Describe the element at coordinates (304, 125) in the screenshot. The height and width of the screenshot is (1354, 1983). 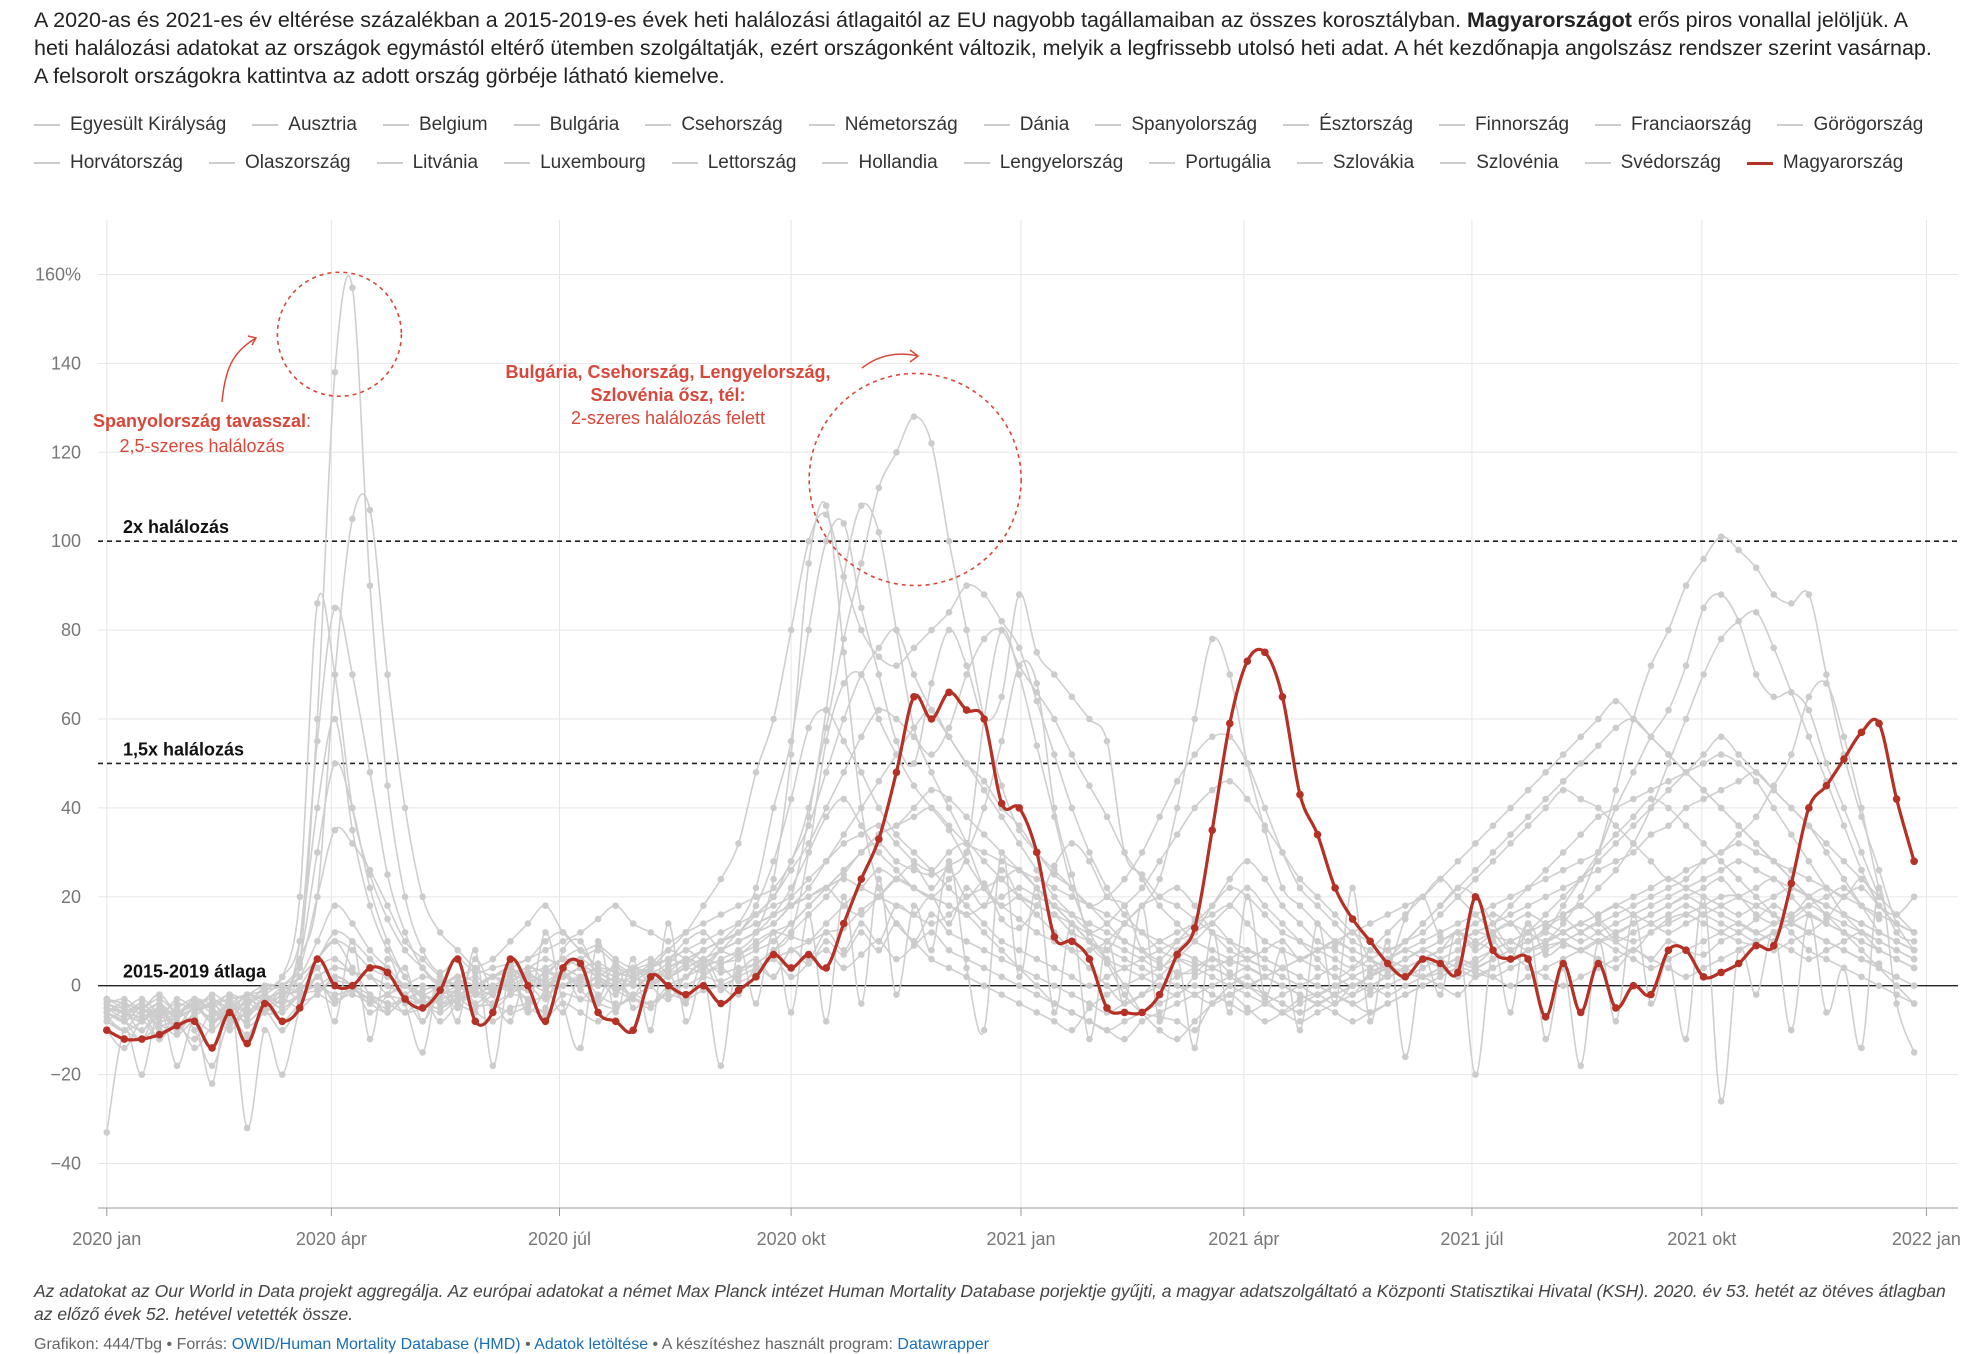
I see `legend-item-ausztria: Ausztria` at that location.